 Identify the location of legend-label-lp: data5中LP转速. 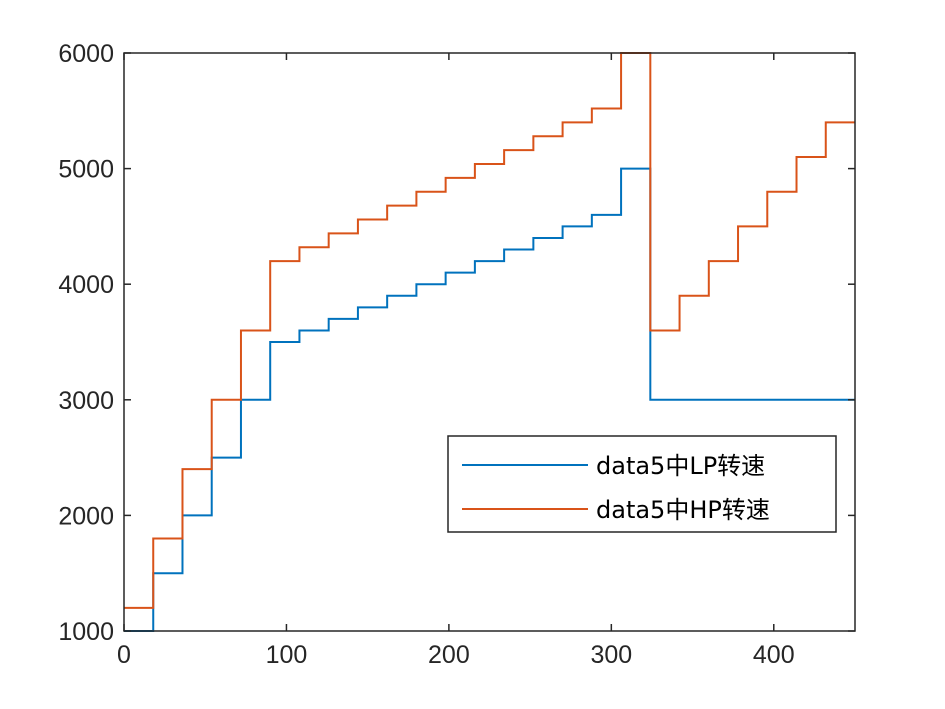
(680, 466).